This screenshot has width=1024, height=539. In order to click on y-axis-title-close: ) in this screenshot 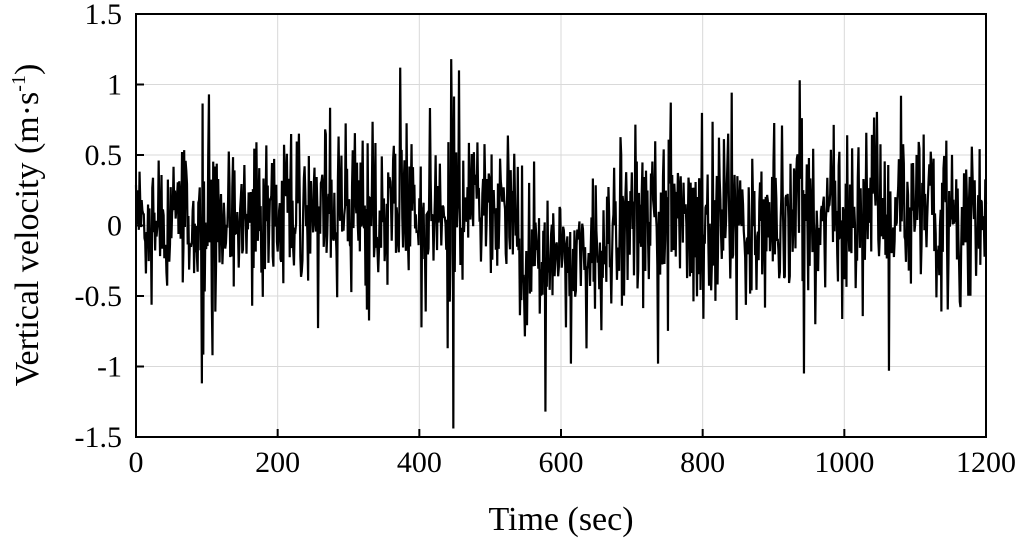, I will do `click(27, 69)`.